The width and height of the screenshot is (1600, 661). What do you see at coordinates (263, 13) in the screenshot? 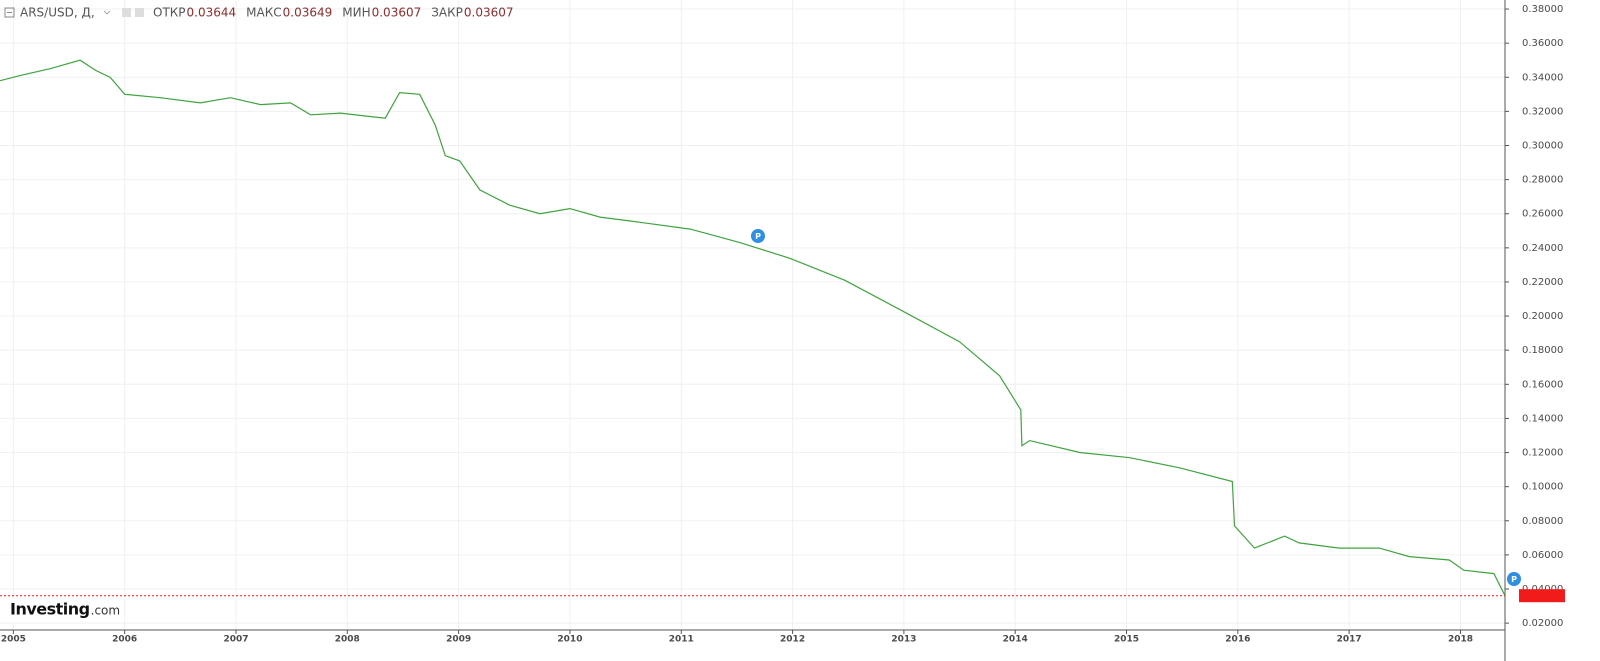
I see `ohlc-label: МАКС` at bounding box center [263, 13].